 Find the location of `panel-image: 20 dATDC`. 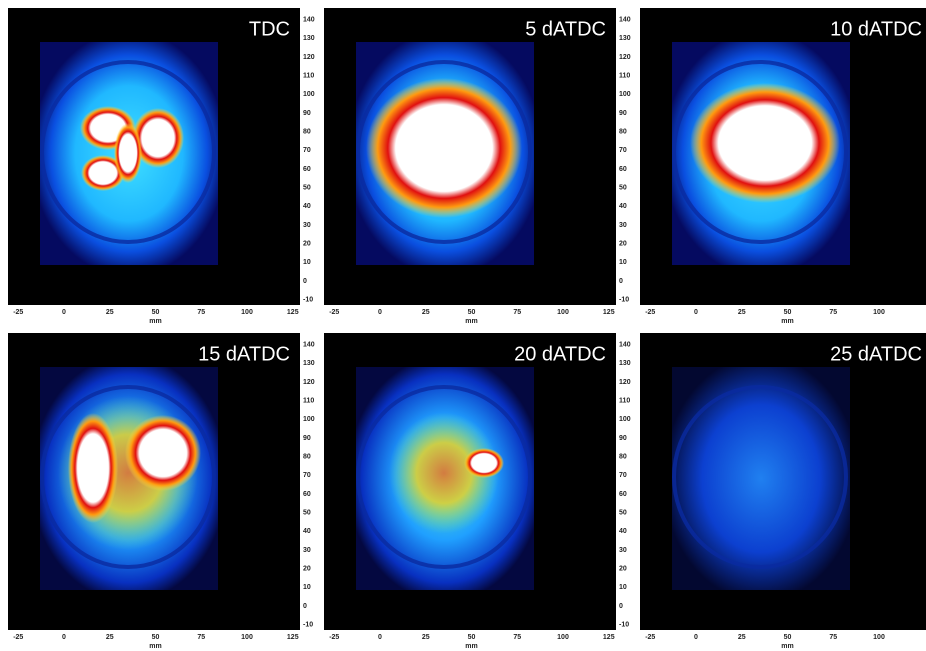

panel-image: 20 dATDC is located at coordinates (470, 481).